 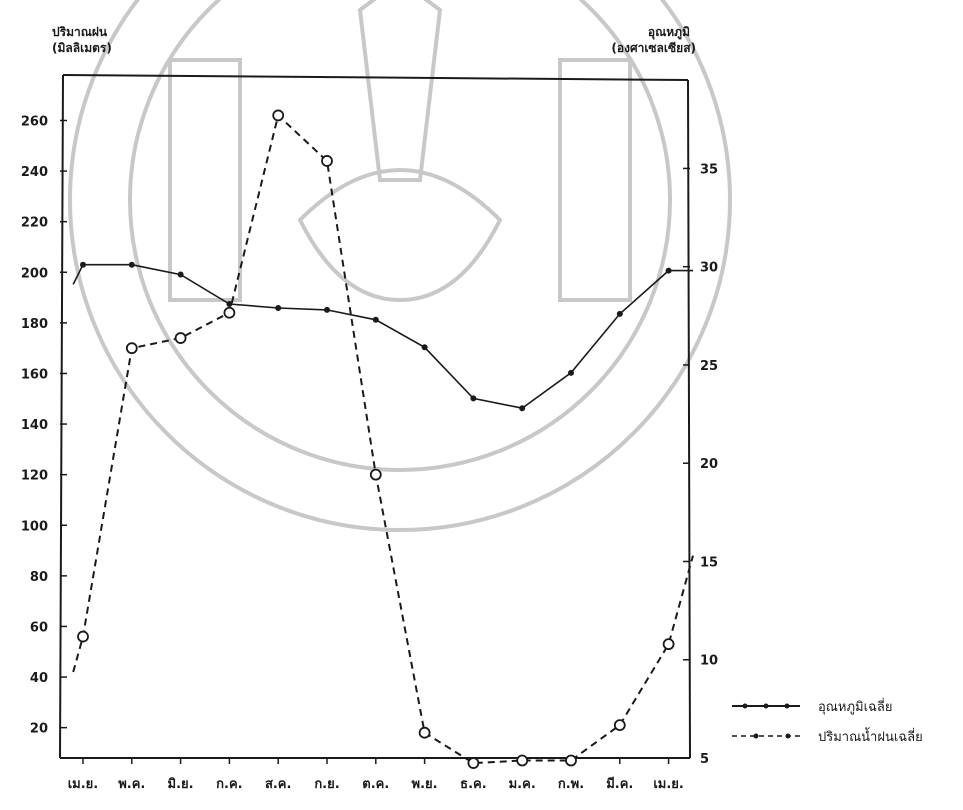 What do you see at coordinates (704, 759) in the screenshot?
I see `y-right-tick-label: 5` at bounding box center [704, 759].